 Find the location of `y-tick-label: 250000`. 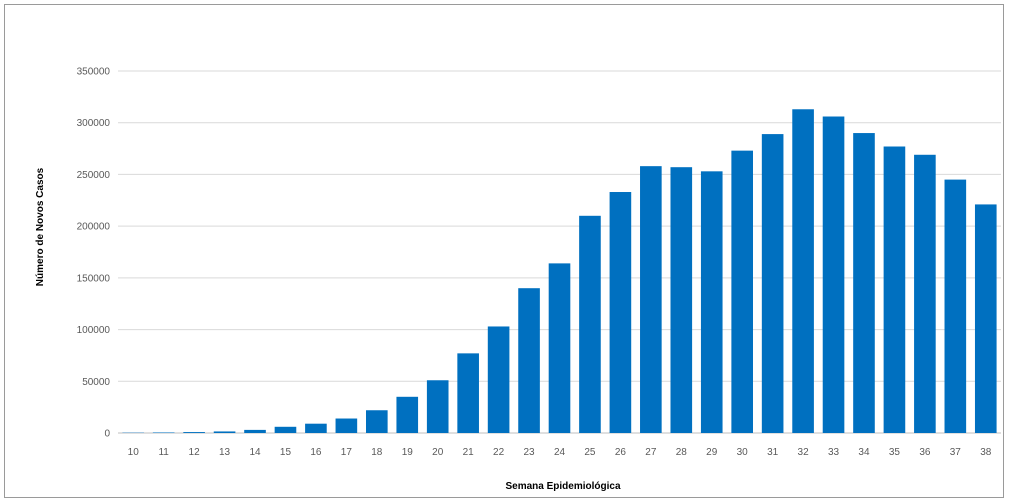

y-tick-label: 250000 is located at coordinates (94, 175).